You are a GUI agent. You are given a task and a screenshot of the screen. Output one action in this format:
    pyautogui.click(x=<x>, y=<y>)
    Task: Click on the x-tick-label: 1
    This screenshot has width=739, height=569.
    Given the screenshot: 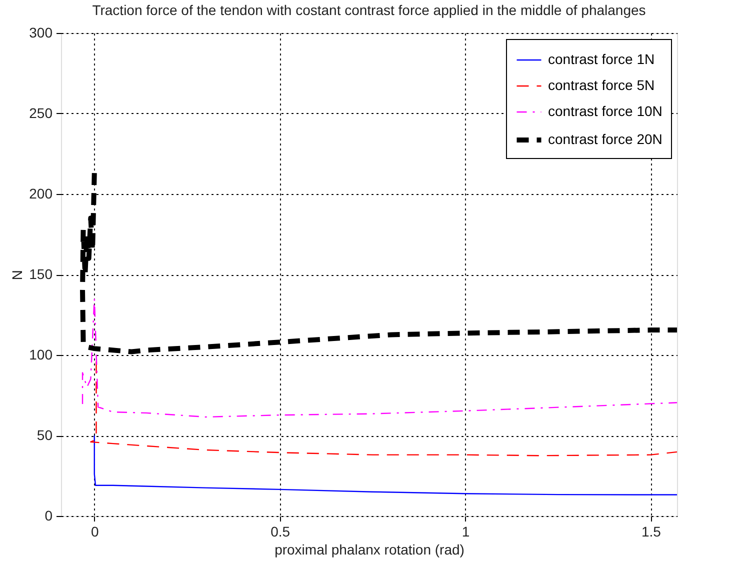 What is the action you would take?
    pyautogui.click(x=466, y=532)
    